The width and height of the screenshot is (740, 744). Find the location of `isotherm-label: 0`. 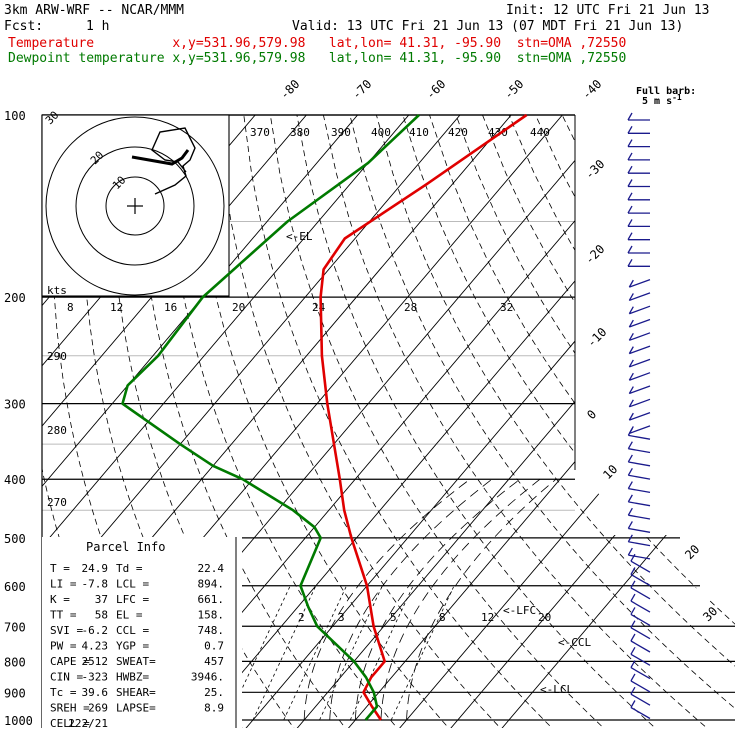

isotherm-label: 0 is located at coordinates (591, 414).